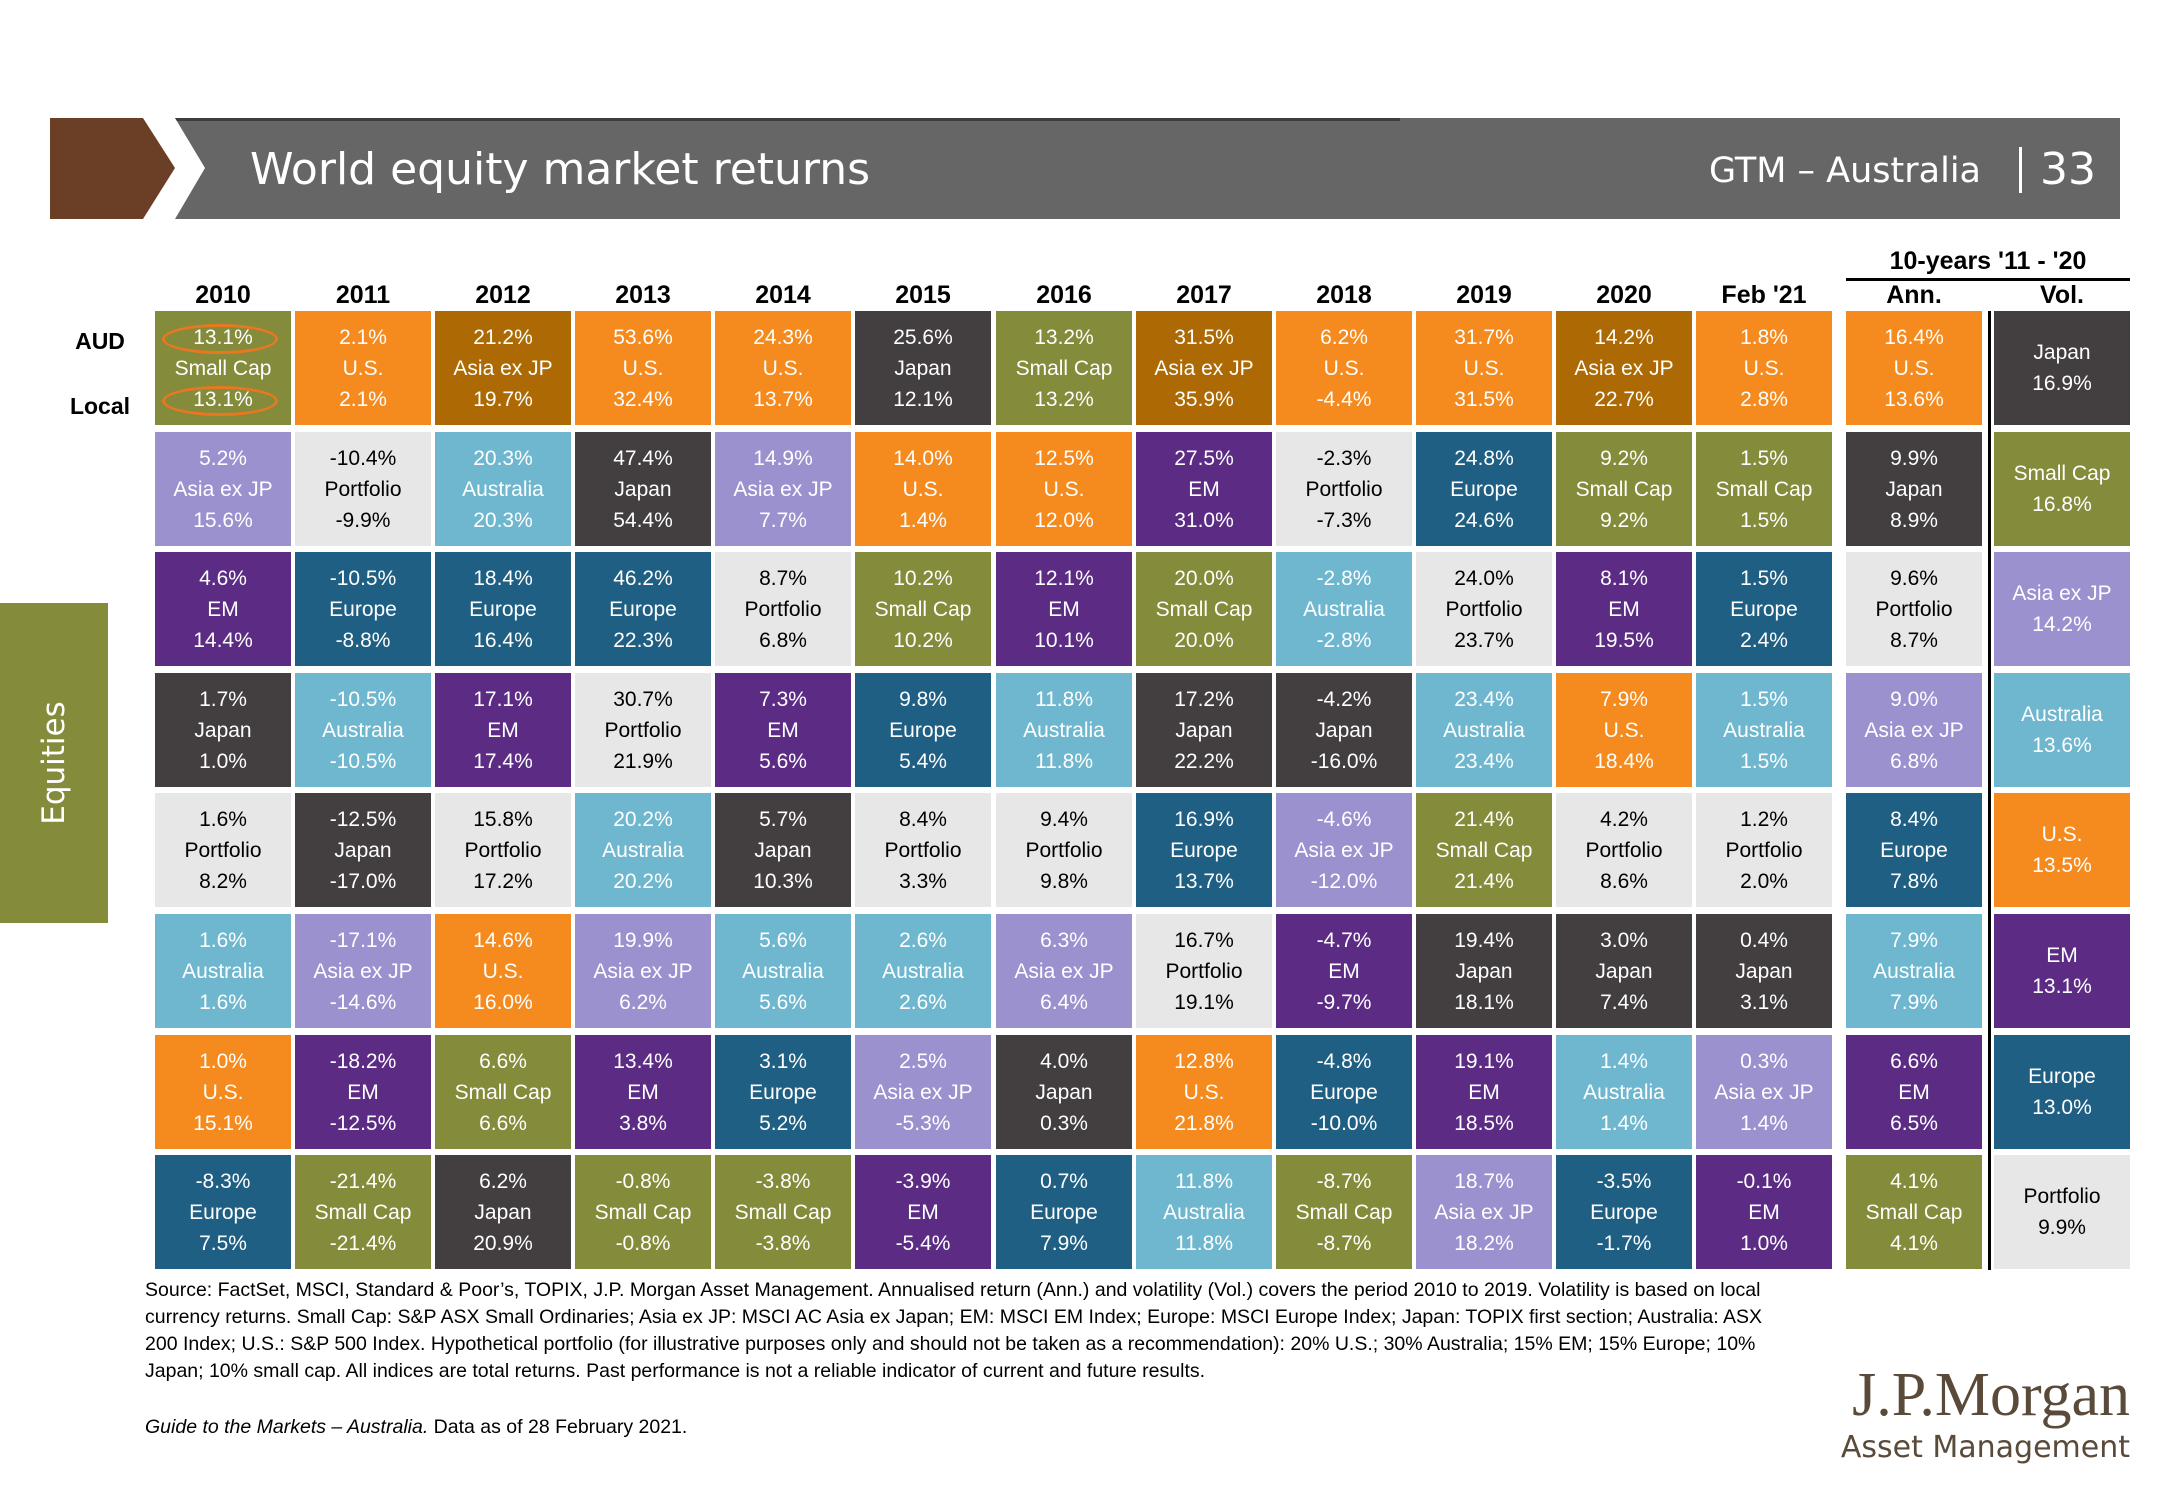 The height and width of the screenshot is (1500, 2167). I want to click on cell-aud-return: -4.6%, so click(1344, 819).